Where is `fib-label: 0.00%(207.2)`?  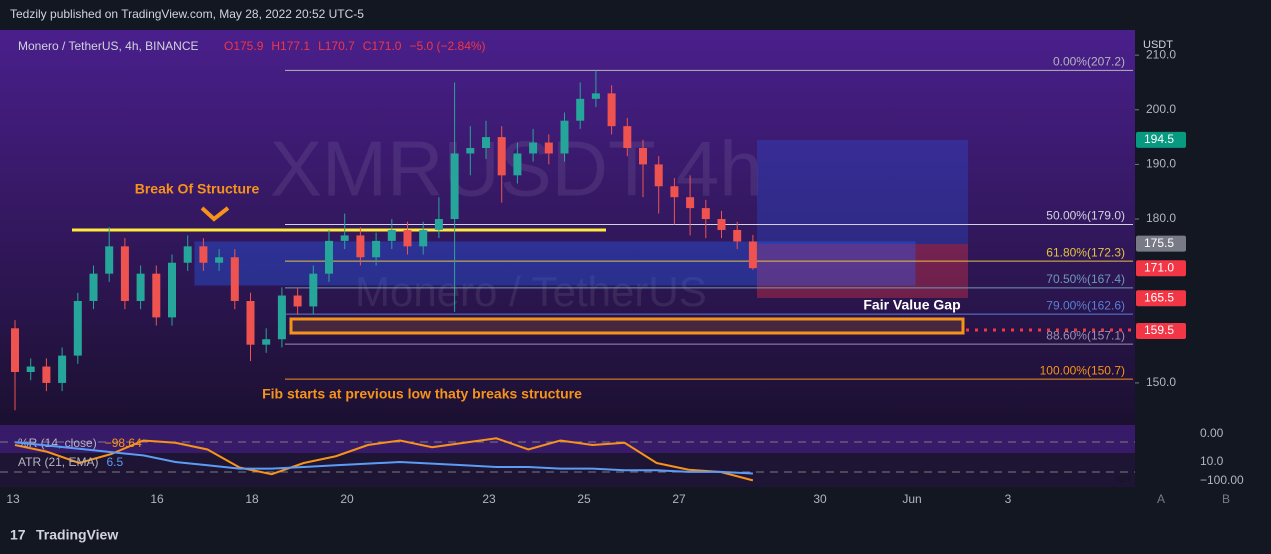 fib-label: 0.00%(207.2) is located at coordinates (1089, 62).